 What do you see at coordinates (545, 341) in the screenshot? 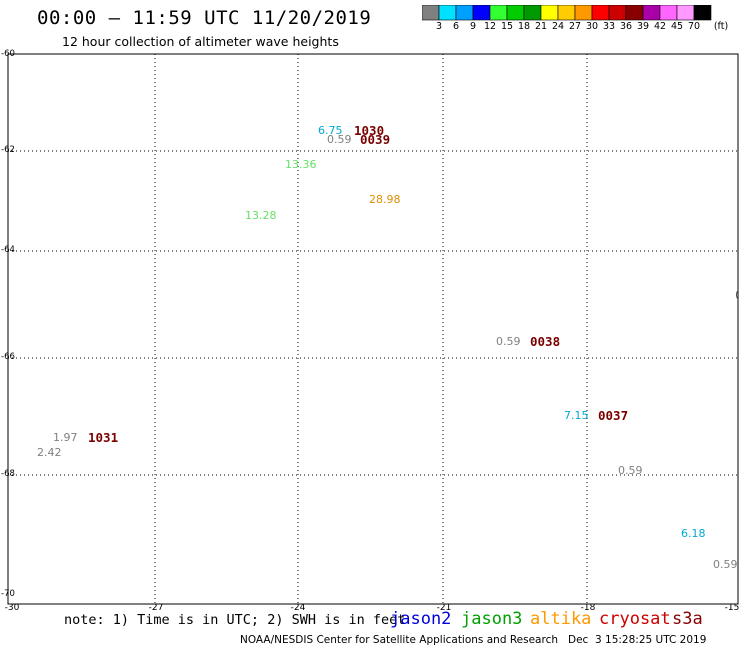
I see `pass-time-label: 0038` at bounding box center [545, 341].